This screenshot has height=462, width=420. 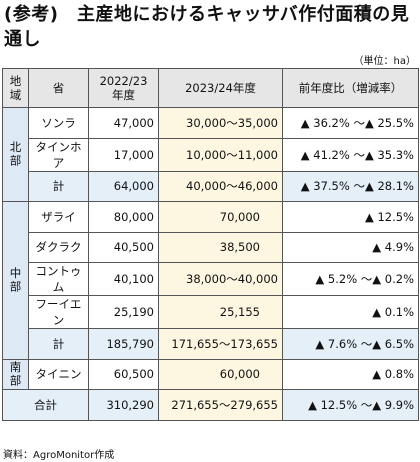 What do you see at coordinates (350, 154) in the screenshot?
I see `change-cell: ▲ 41.2% ～▲ 35.3%` at bounding box center [350, 154].